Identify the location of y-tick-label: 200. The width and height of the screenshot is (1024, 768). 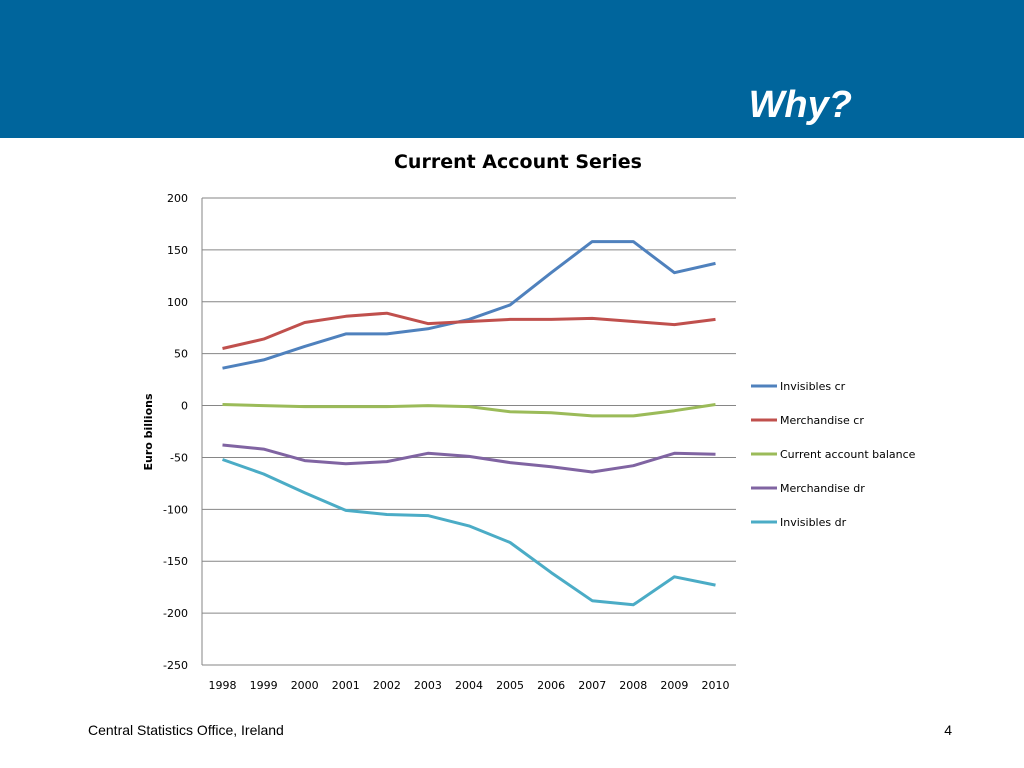
(177, 198).